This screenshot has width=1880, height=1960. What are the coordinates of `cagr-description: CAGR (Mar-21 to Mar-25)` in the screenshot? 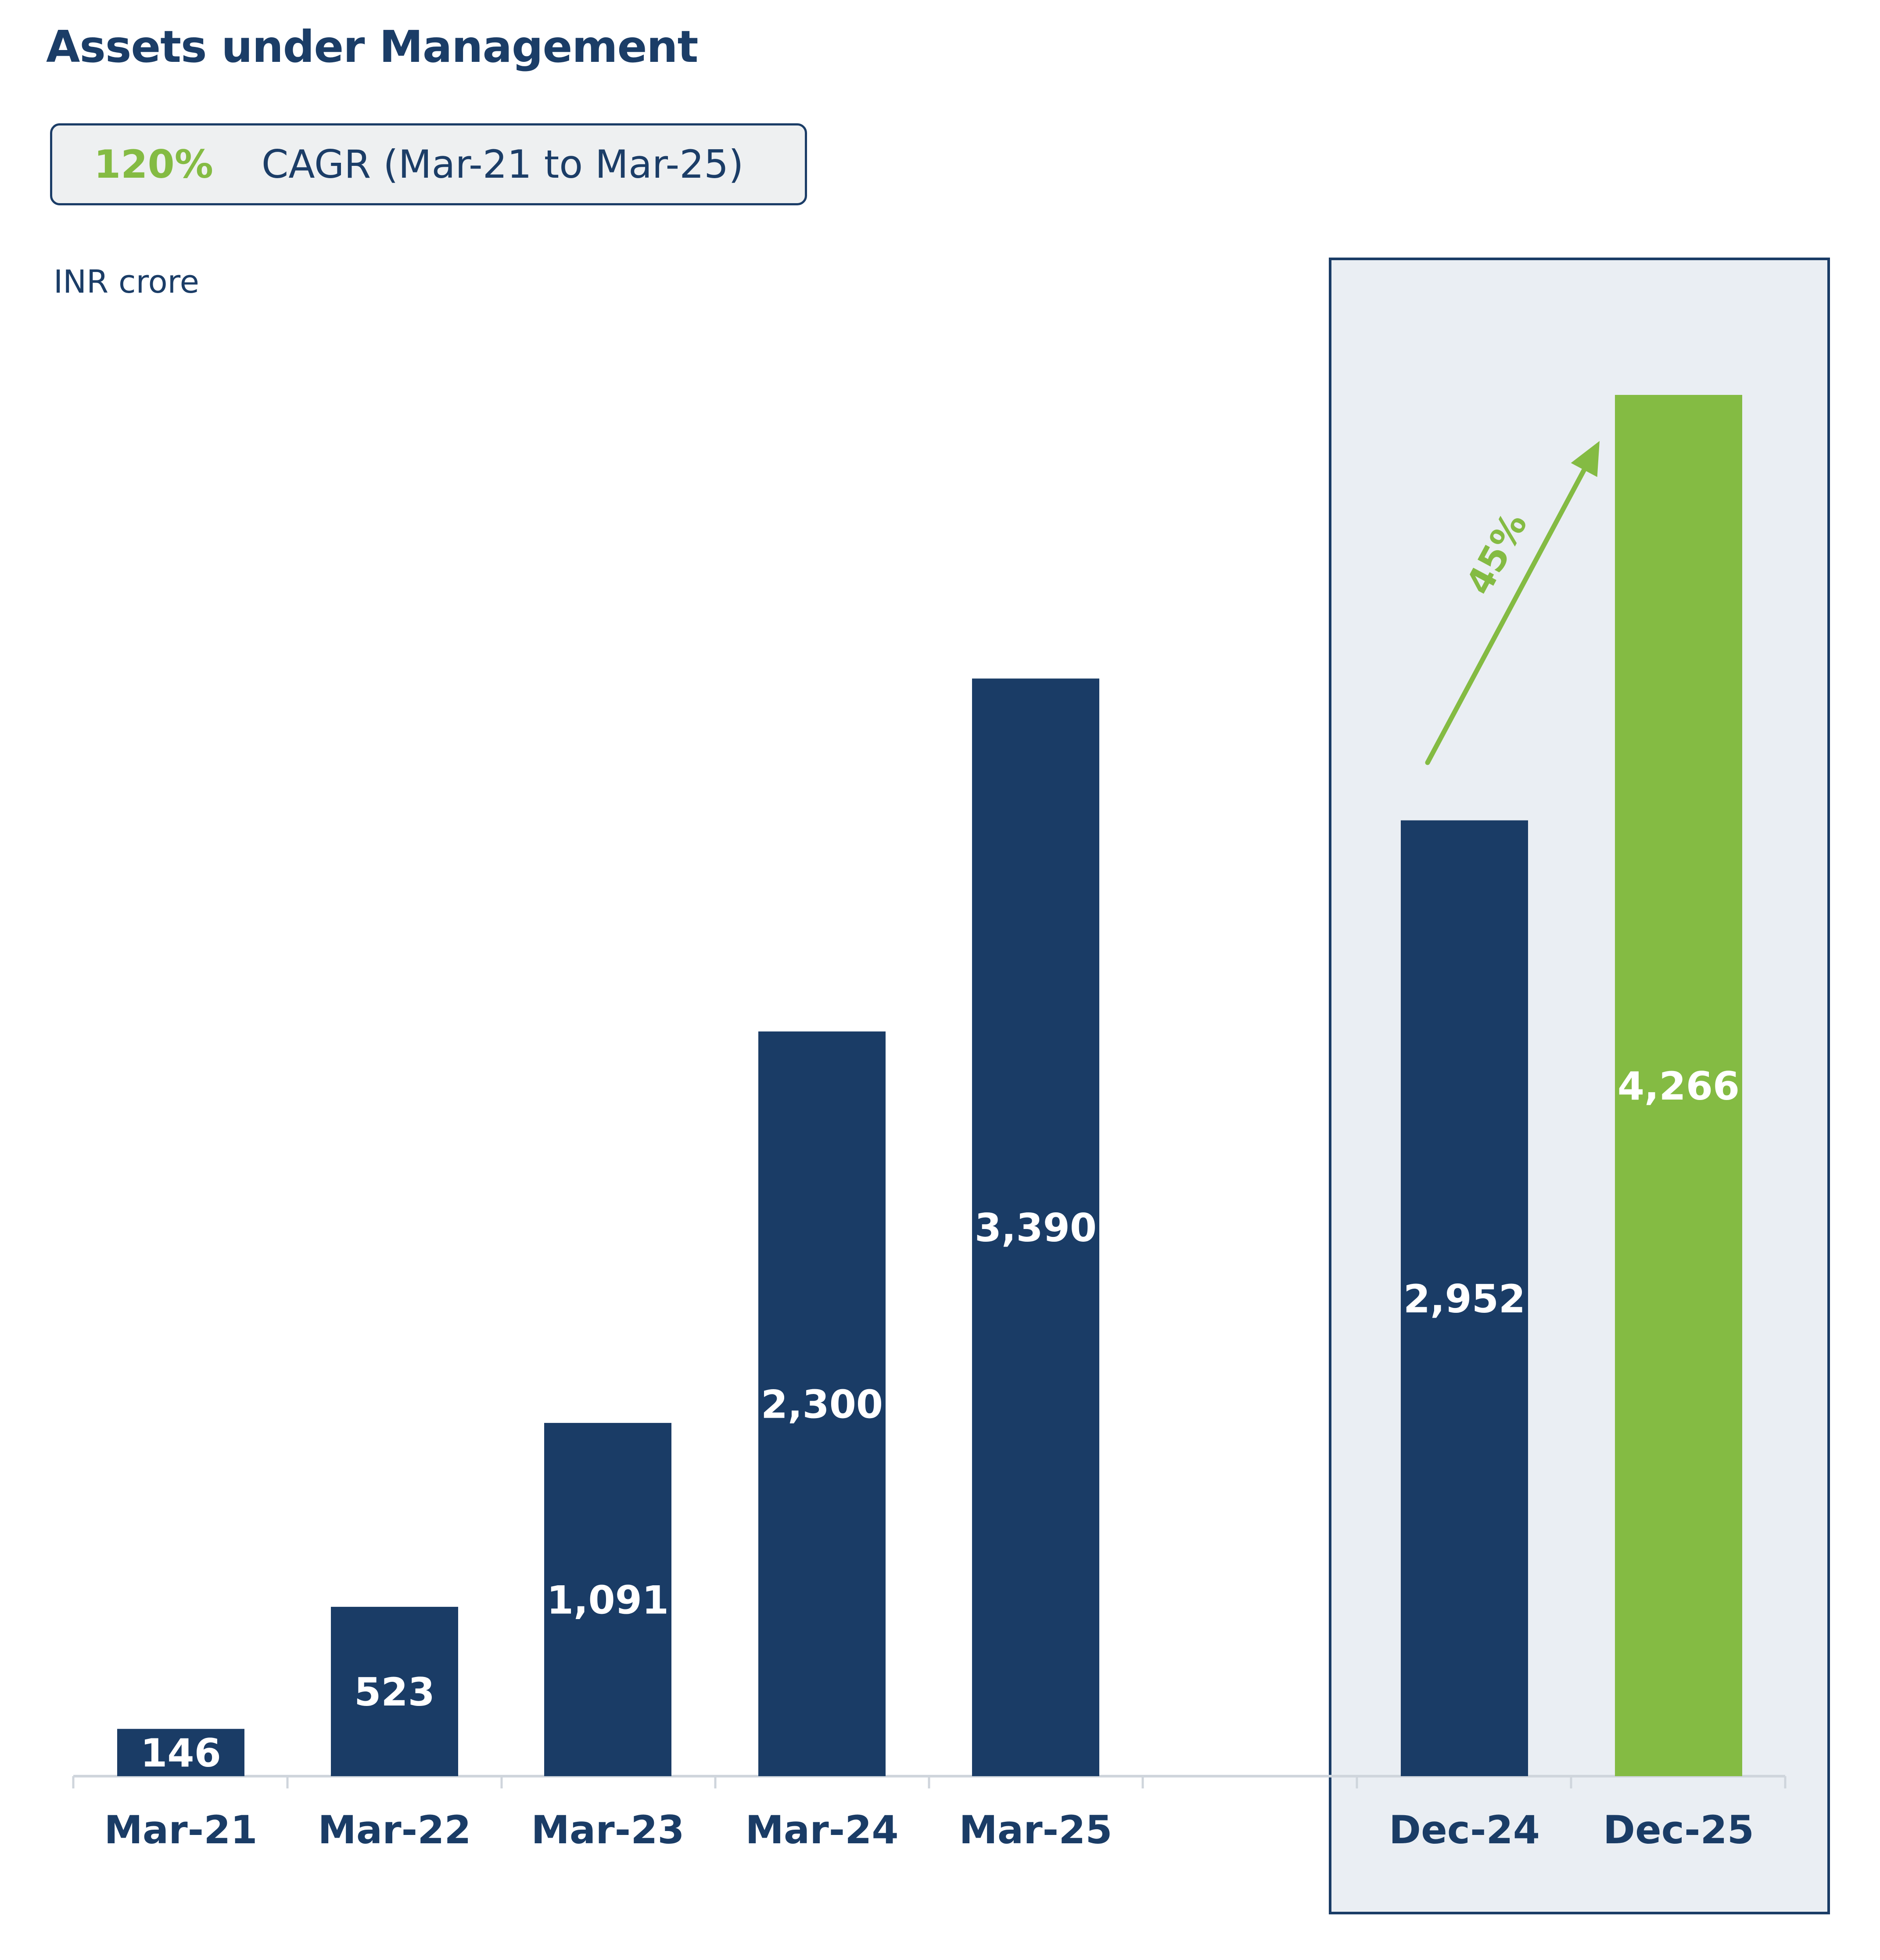 It's located at (503, 165).